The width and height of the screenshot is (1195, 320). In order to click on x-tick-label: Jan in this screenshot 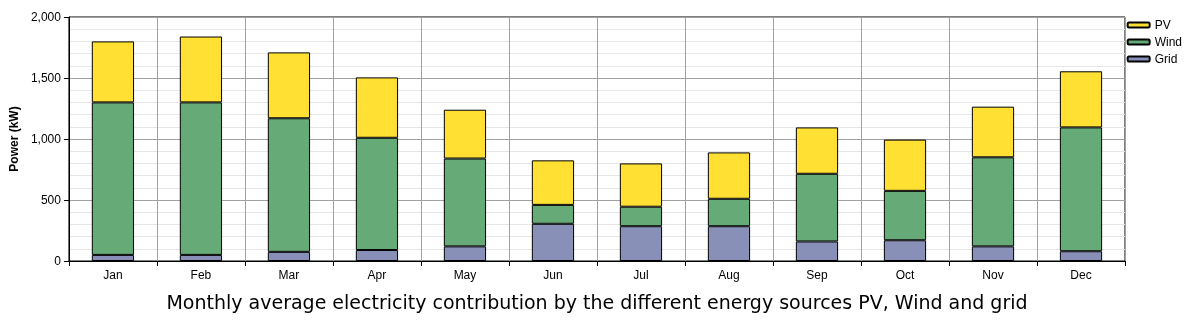, I will do `click(113, 275)`.